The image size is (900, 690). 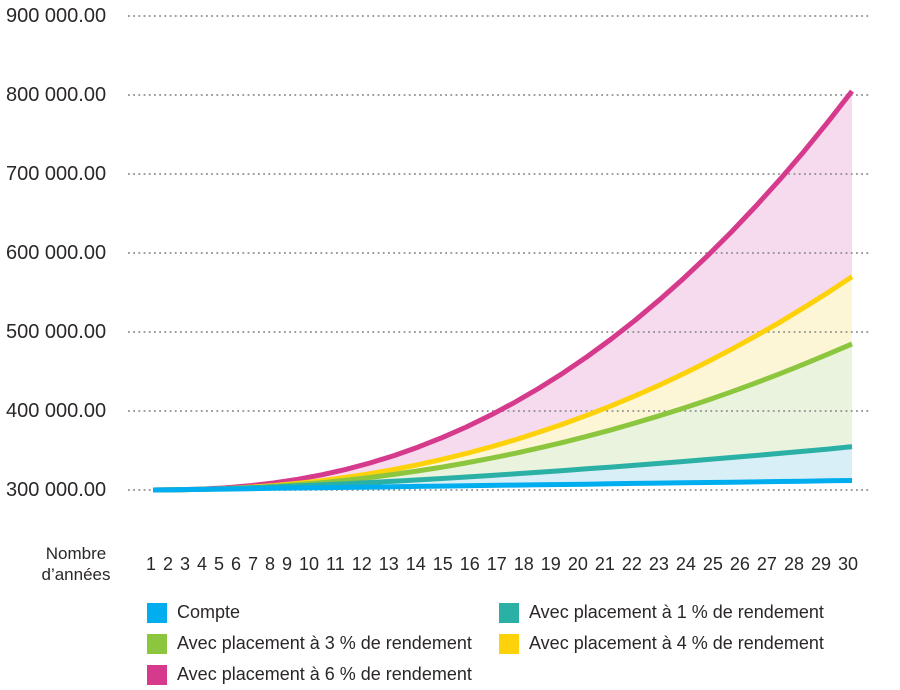 What do you see at coordinates (219, 564) in the screenshot?
I see `x-tick-label: 5` at bounding box center [219, 564].